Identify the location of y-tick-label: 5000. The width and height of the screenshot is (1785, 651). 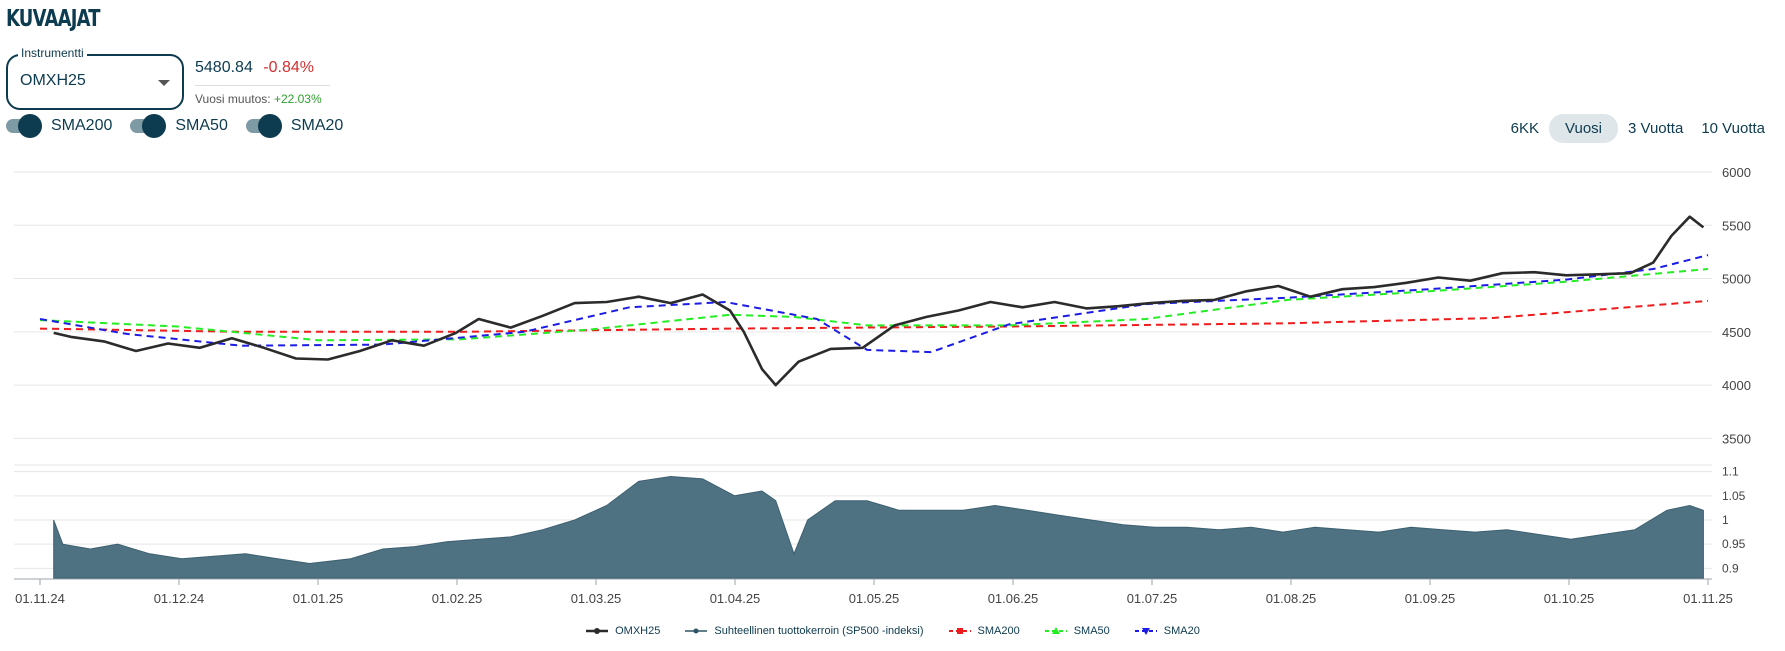
(1736, 279).